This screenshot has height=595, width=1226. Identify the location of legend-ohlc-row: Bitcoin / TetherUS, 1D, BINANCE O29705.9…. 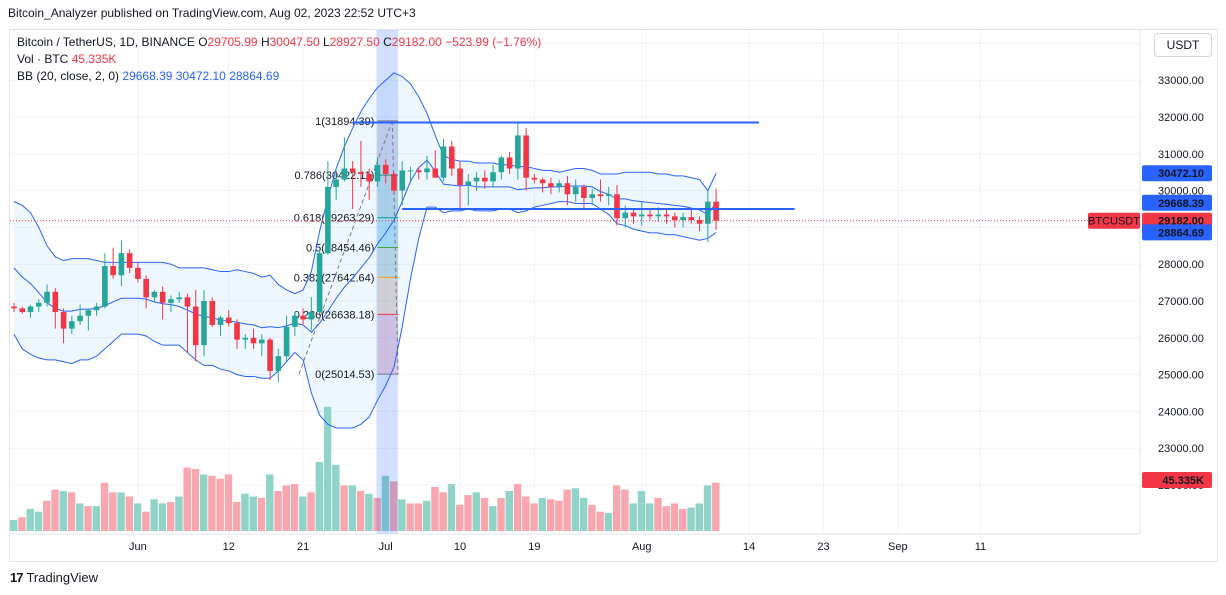
(279, 42).